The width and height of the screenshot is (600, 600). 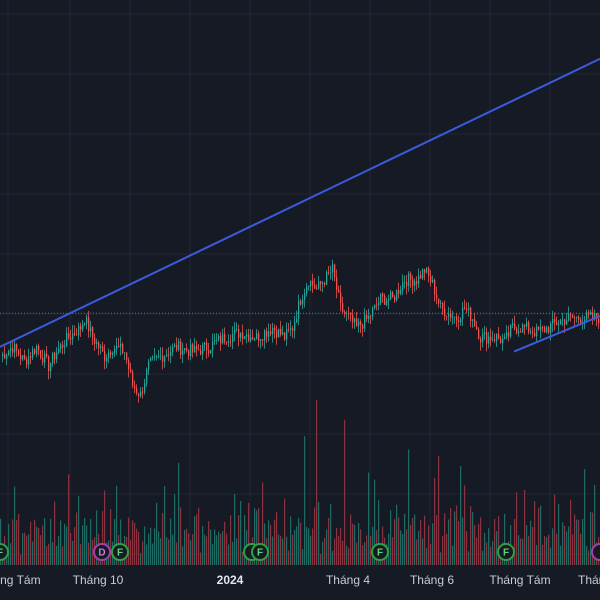 I want to click on event-markers: FDFFFF, so click(x=300, y=552).